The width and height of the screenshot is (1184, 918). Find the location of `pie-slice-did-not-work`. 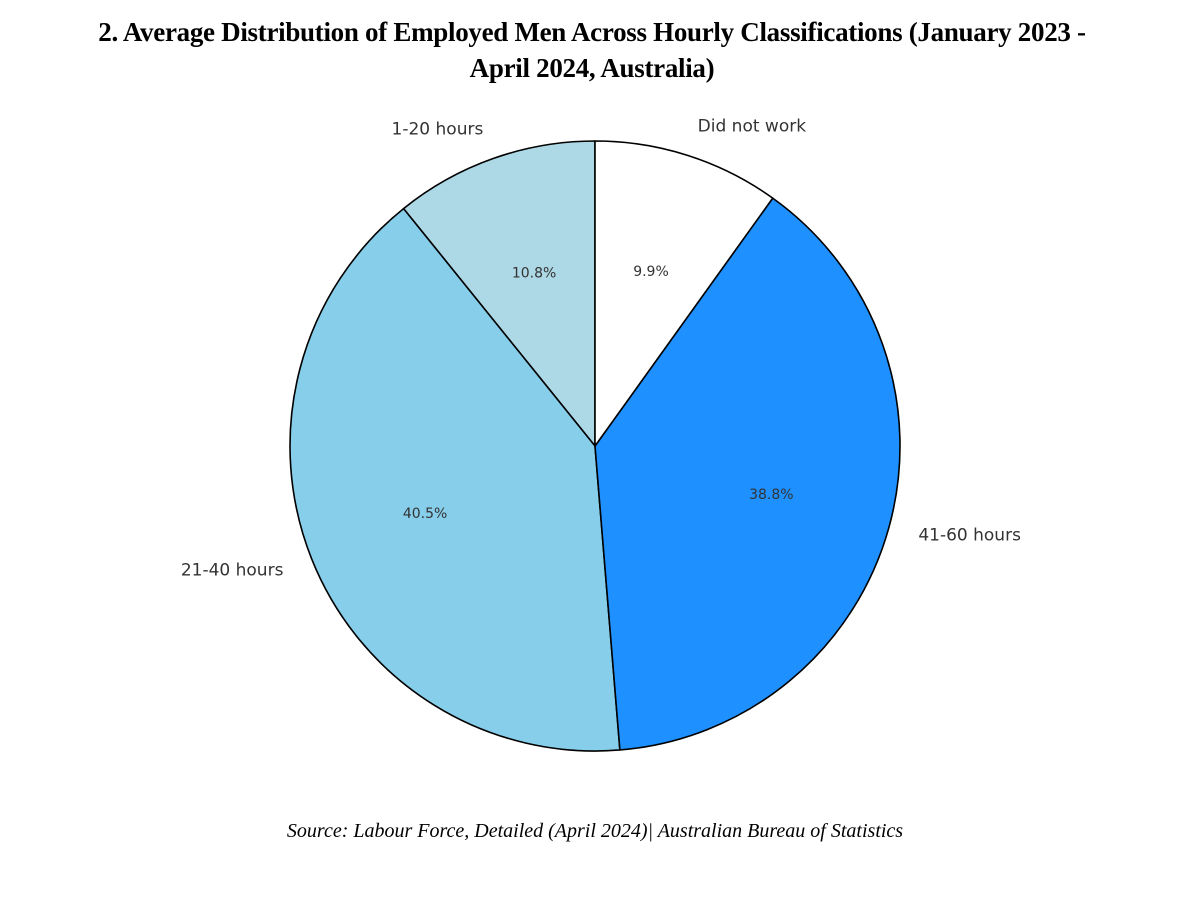

pie-slice-did-not-work is located at coordinates (684, 293).